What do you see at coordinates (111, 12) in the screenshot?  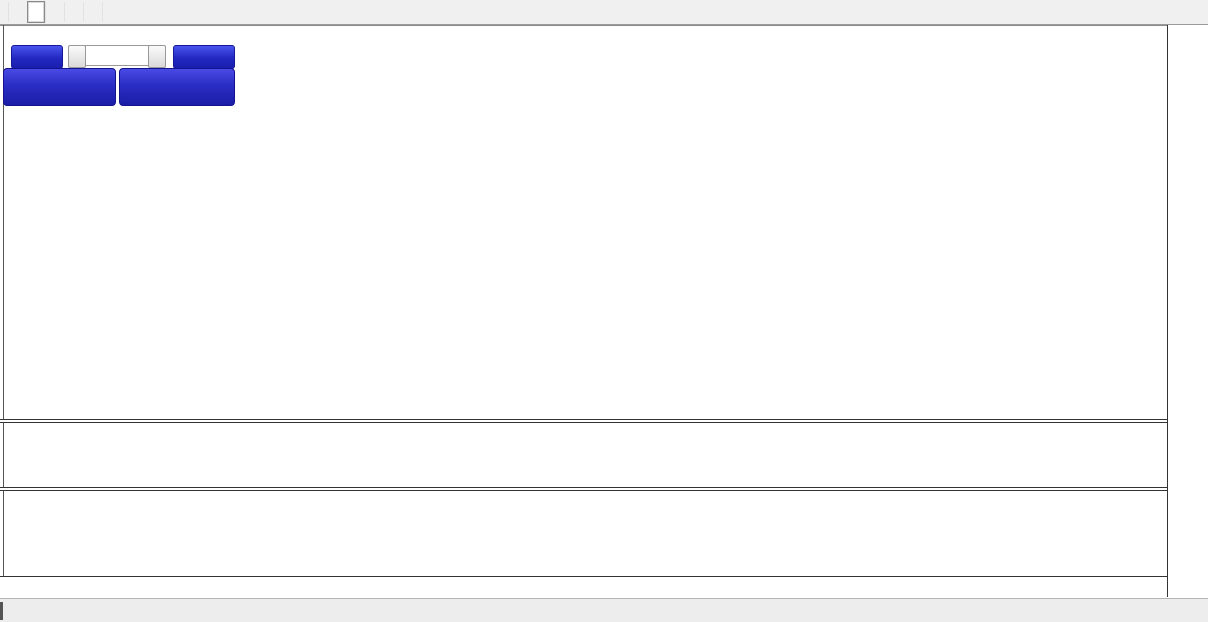 I see `tf-button-mn` at bounding box center [111, 12].